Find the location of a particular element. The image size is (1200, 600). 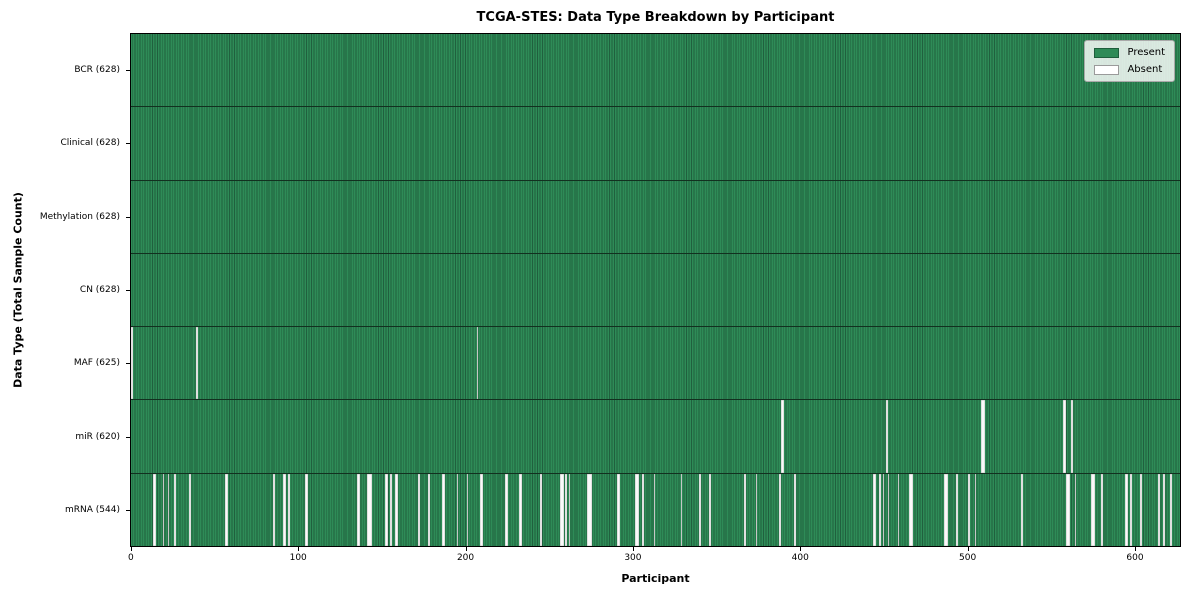

row-band-bcr is located at coordinates (655, 70).